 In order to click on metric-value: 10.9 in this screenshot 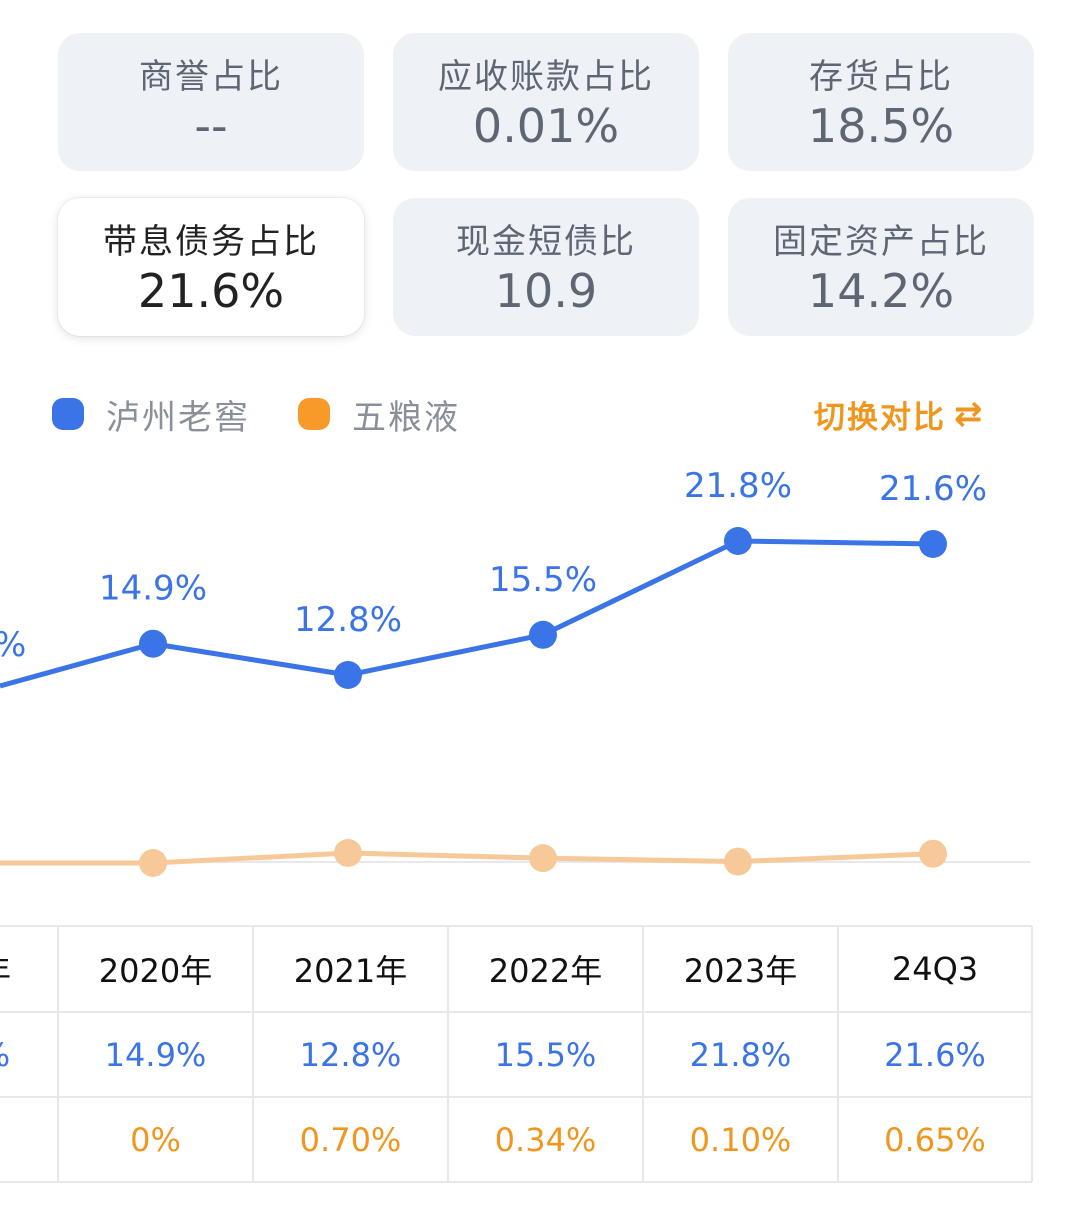, I will do `click(546, 291)`.